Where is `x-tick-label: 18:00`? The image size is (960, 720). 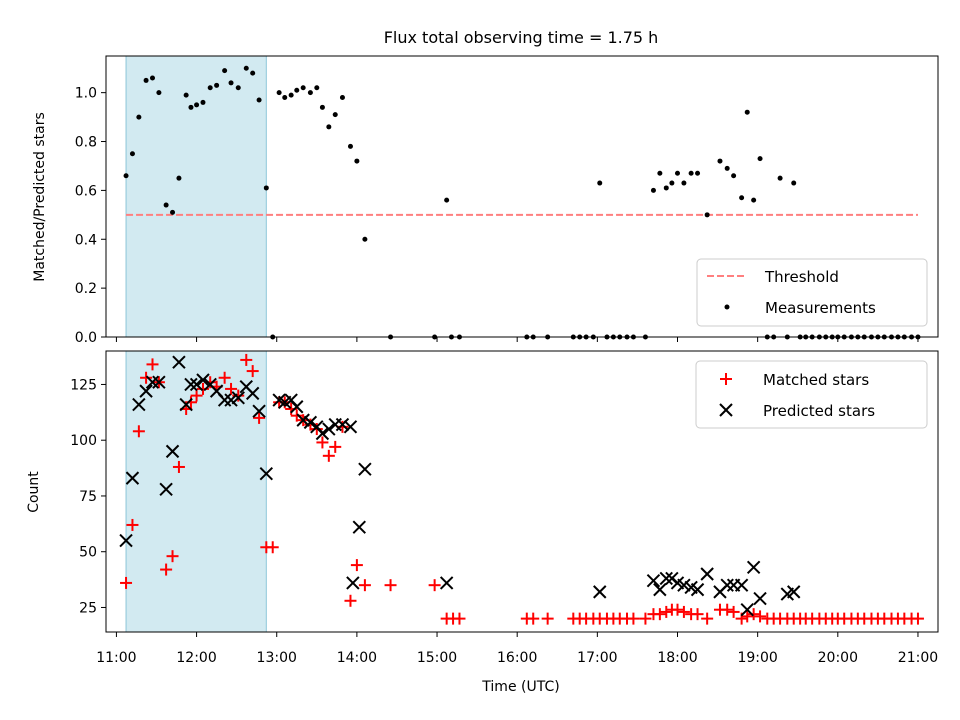 x-tick-label: 18:00 is located at coordinates (677, 658).